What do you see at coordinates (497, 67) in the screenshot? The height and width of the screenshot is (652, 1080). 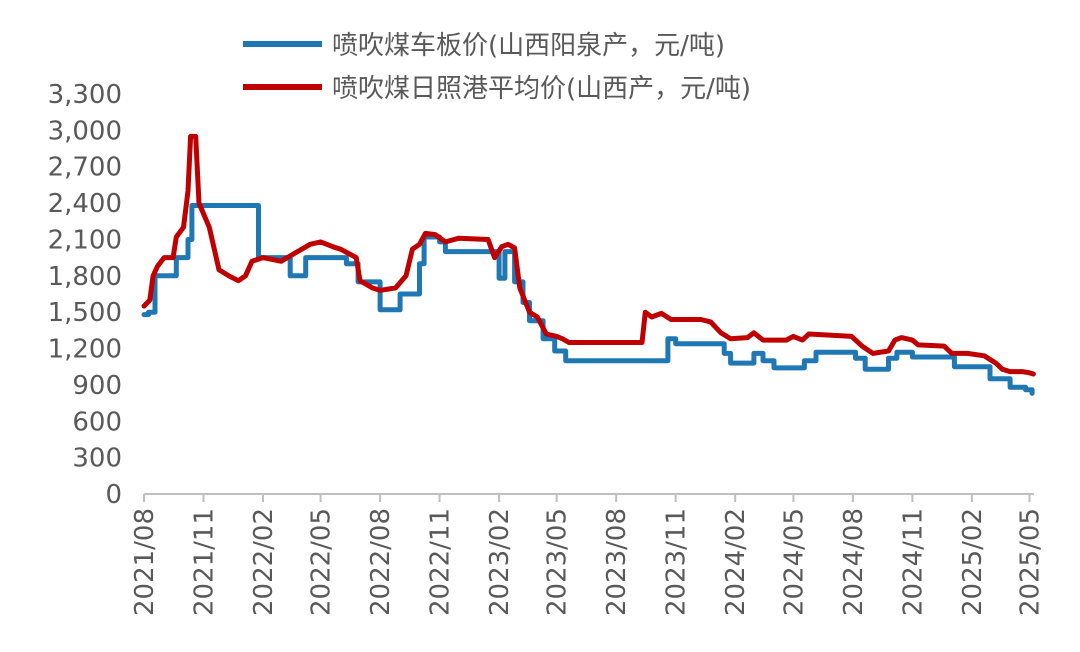 I see `legend: 喷吹煤车板价(山西阳泉产，元/吨) 喷吹煤日照港平均价(山西产，元/吨)` at bounding box center [497, 67].